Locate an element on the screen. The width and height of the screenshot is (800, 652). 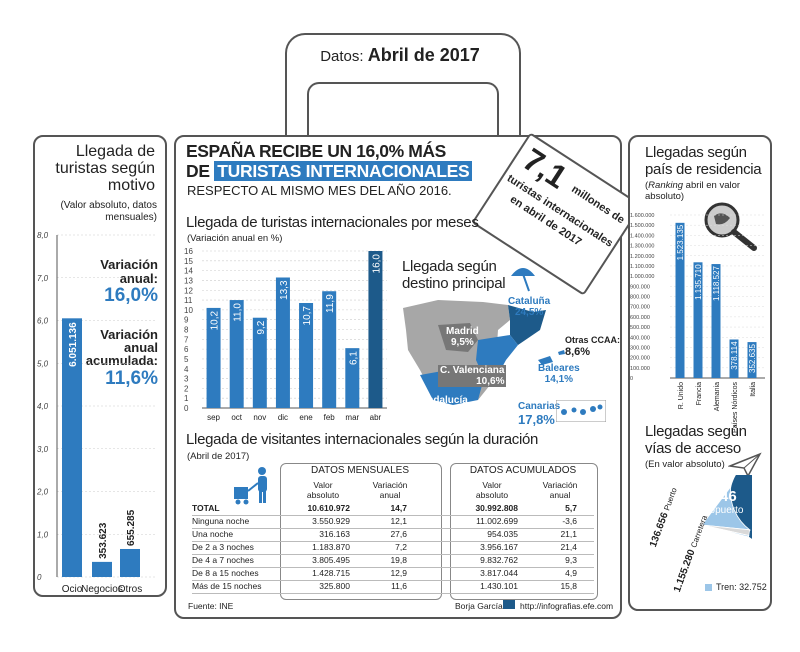
row-label: Más de 15 noches is located at coordinates (227, 586).